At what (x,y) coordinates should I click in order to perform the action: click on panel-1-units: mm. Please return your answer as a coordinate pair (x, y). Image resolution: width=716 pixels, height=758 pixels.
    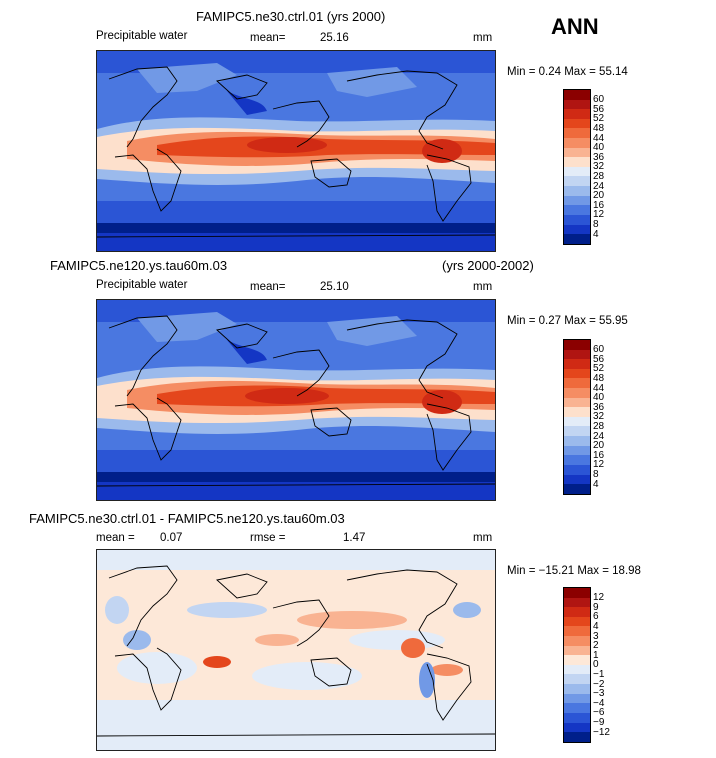
    Looking at the image, I should click on (483, 38).